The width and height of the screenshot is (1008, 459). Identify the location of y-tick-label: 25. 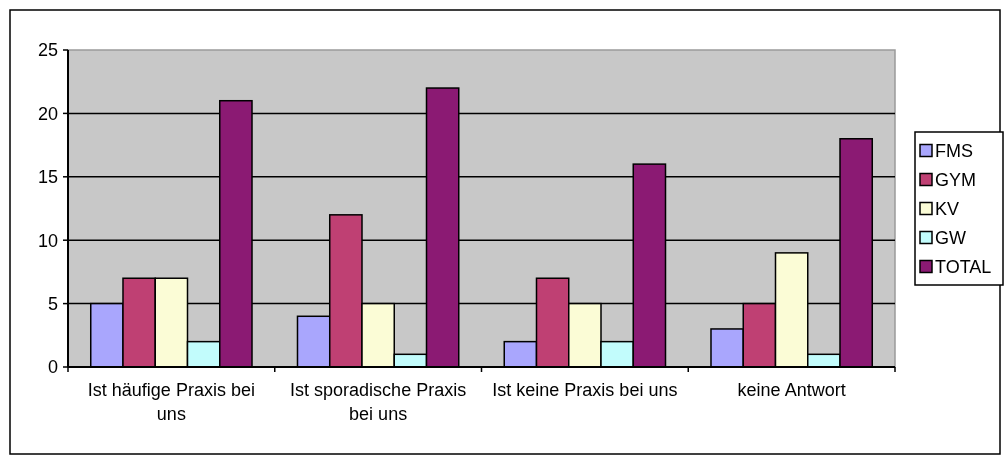
(47, 50).